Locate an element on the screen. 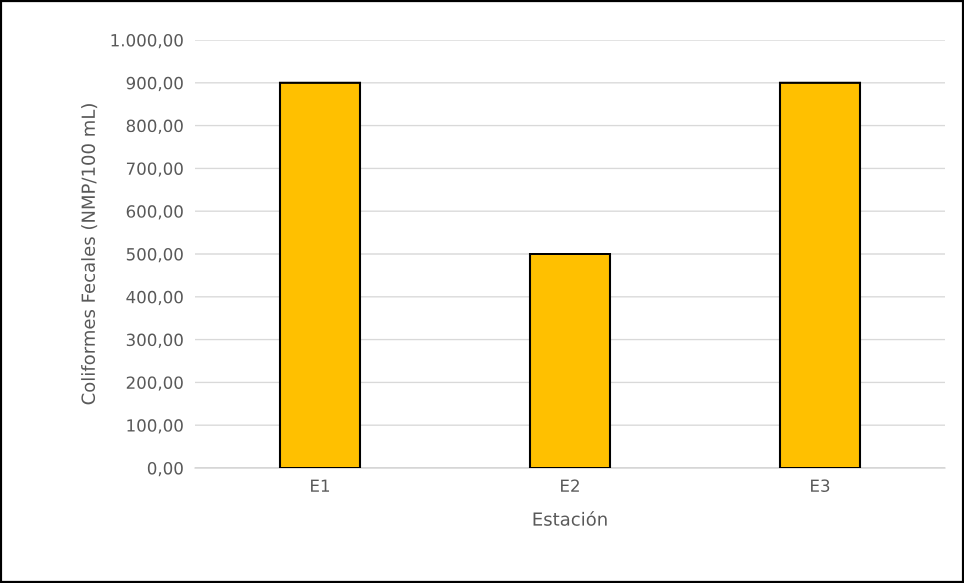 Image resolution: width=964 pixels, height=583 pixels. y-tick-label: 700,00 is located at coordinates (154, 169).